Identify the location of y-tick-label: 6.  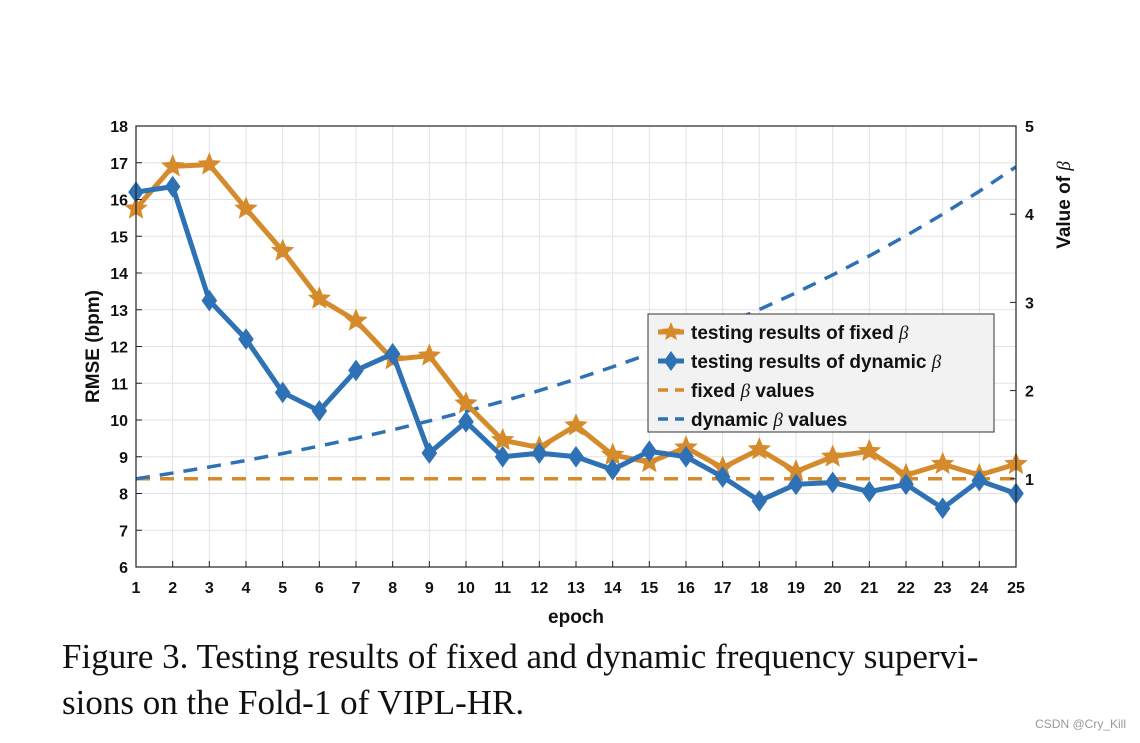
(123, 568).